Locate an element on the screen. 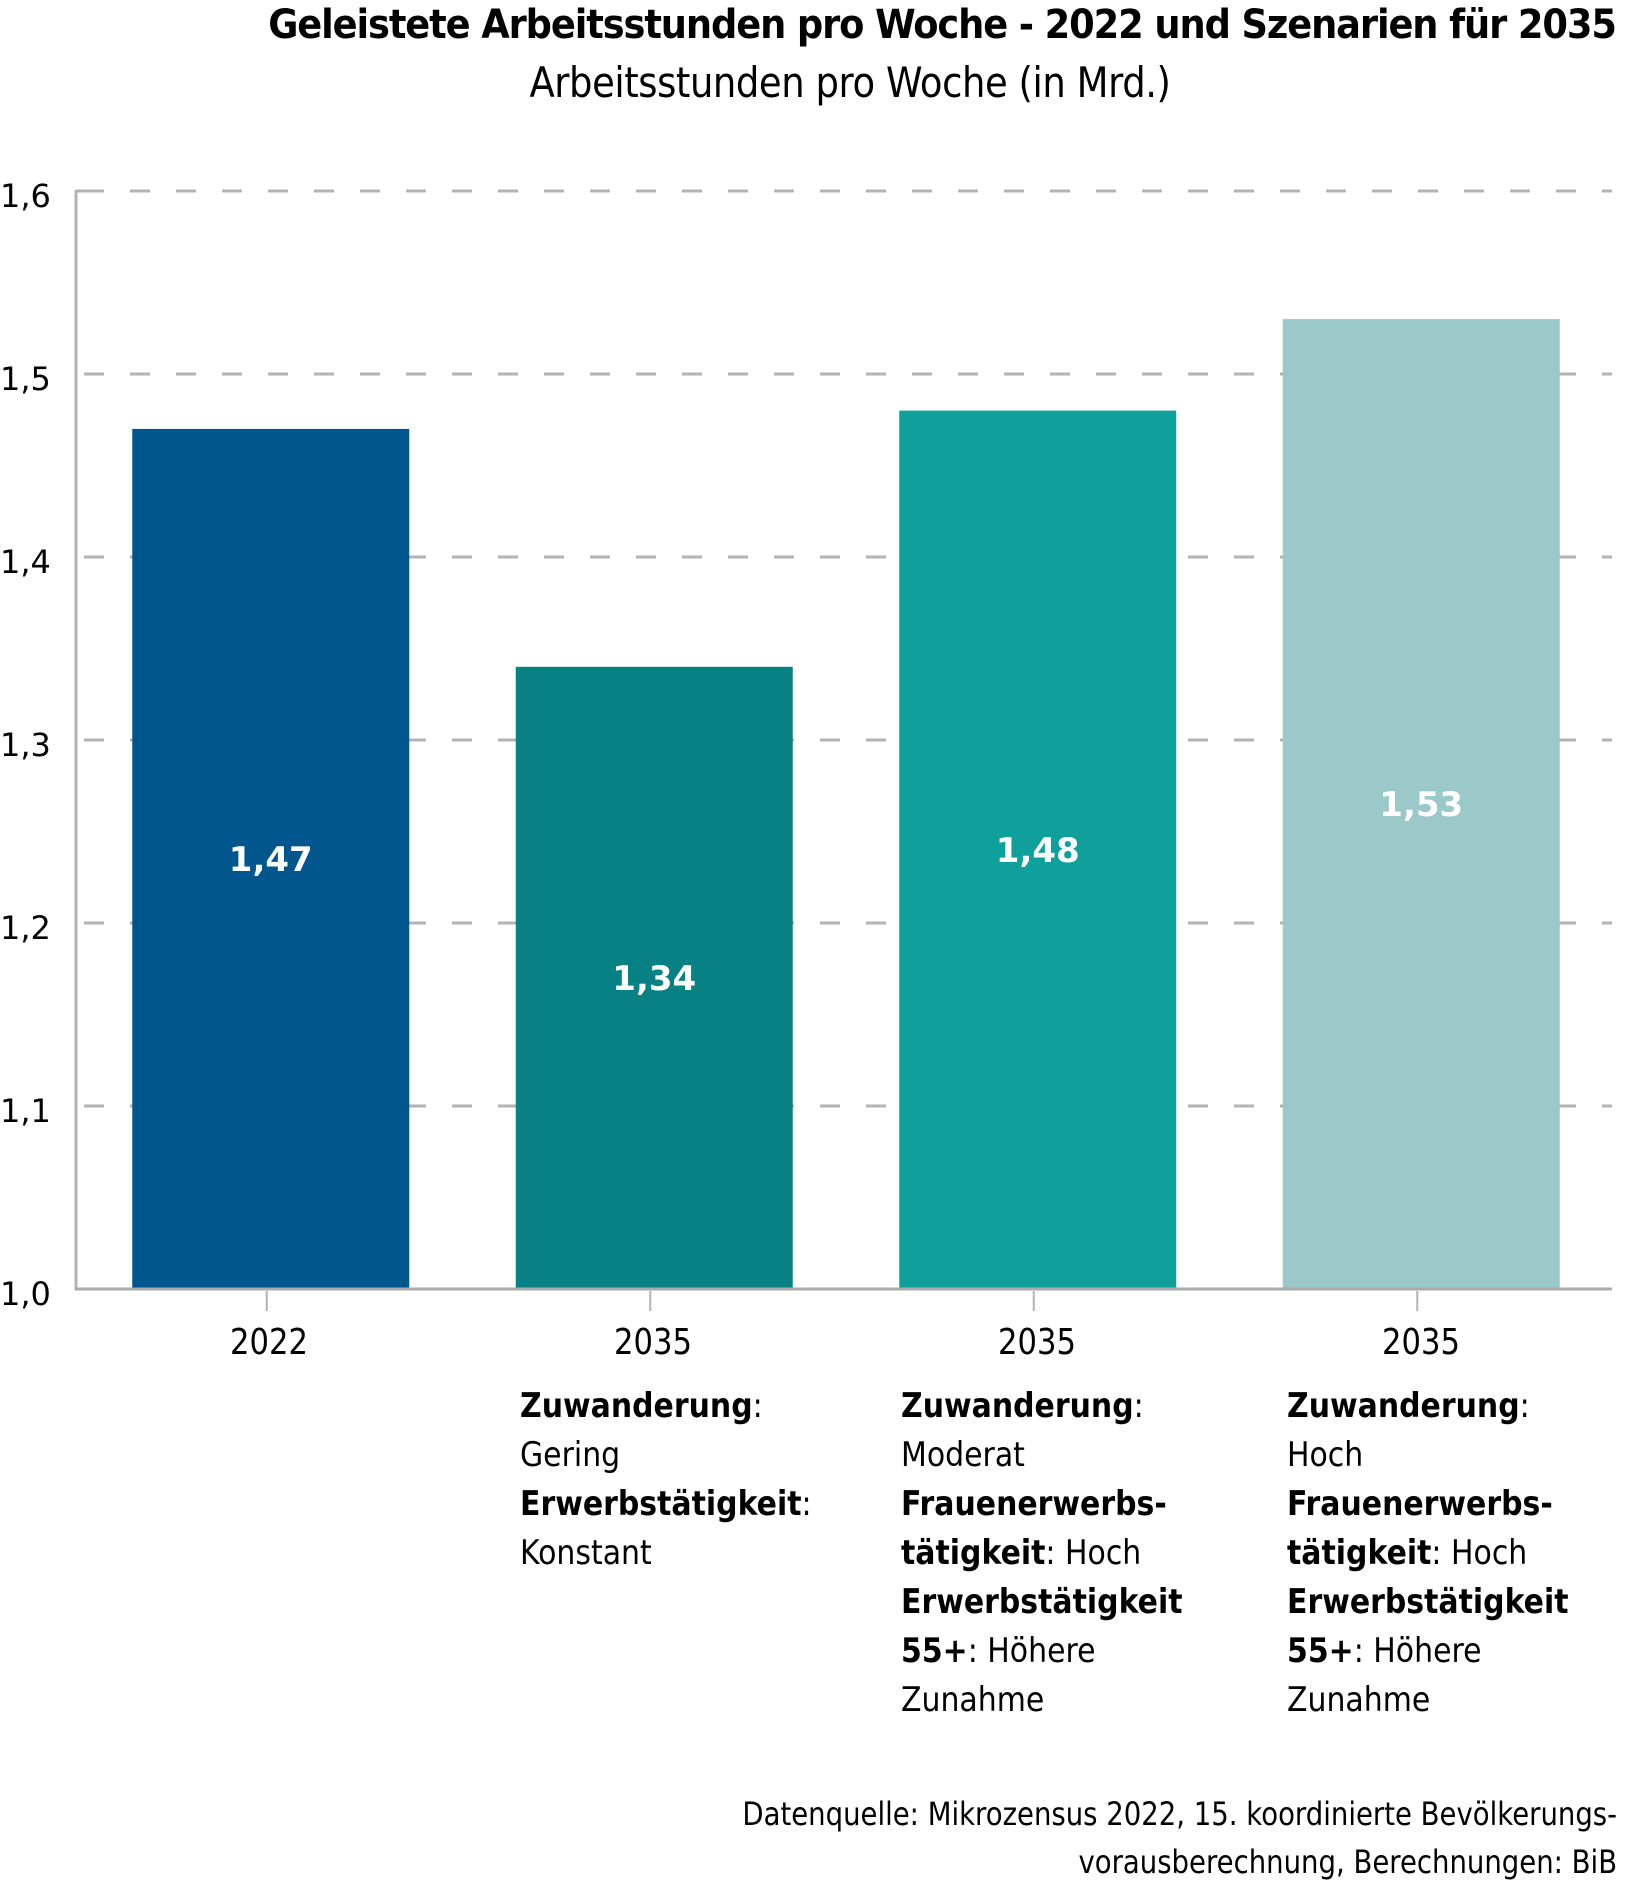 The image size is (1635, 1886). y-tick-label: 1,6 is located at coordinates (25, 196).